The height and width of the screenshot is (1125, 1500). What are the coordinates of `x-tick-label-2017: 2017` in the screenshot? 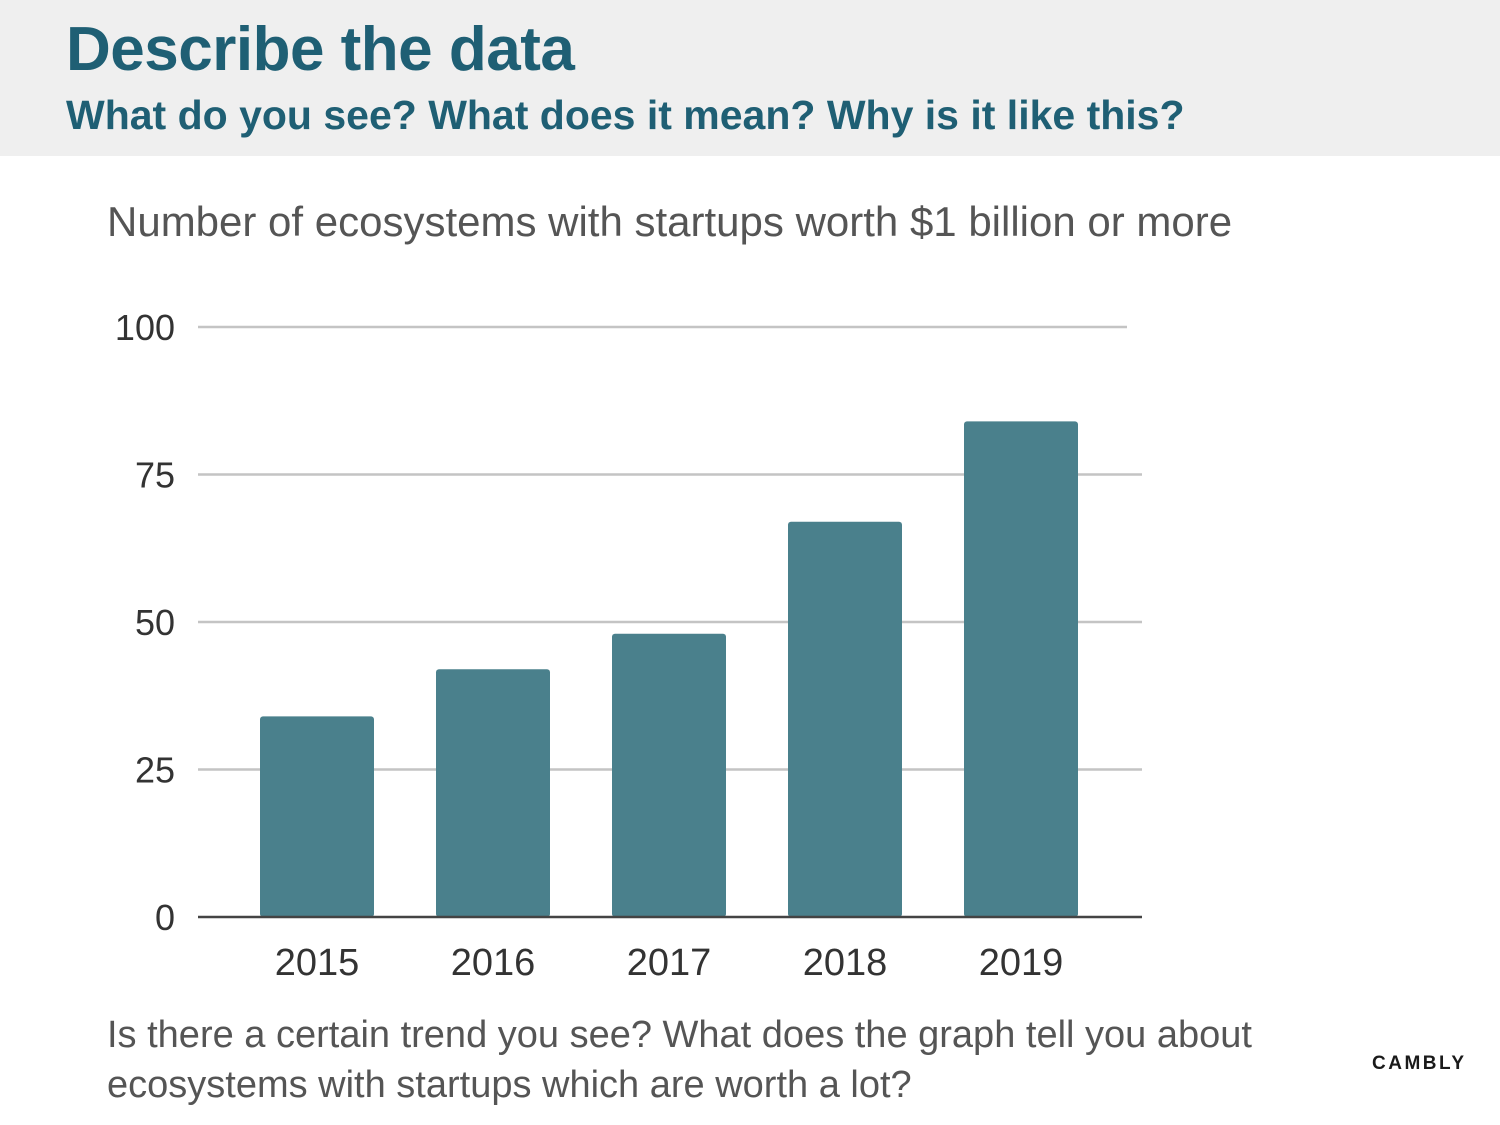 It's located at (669, 963).